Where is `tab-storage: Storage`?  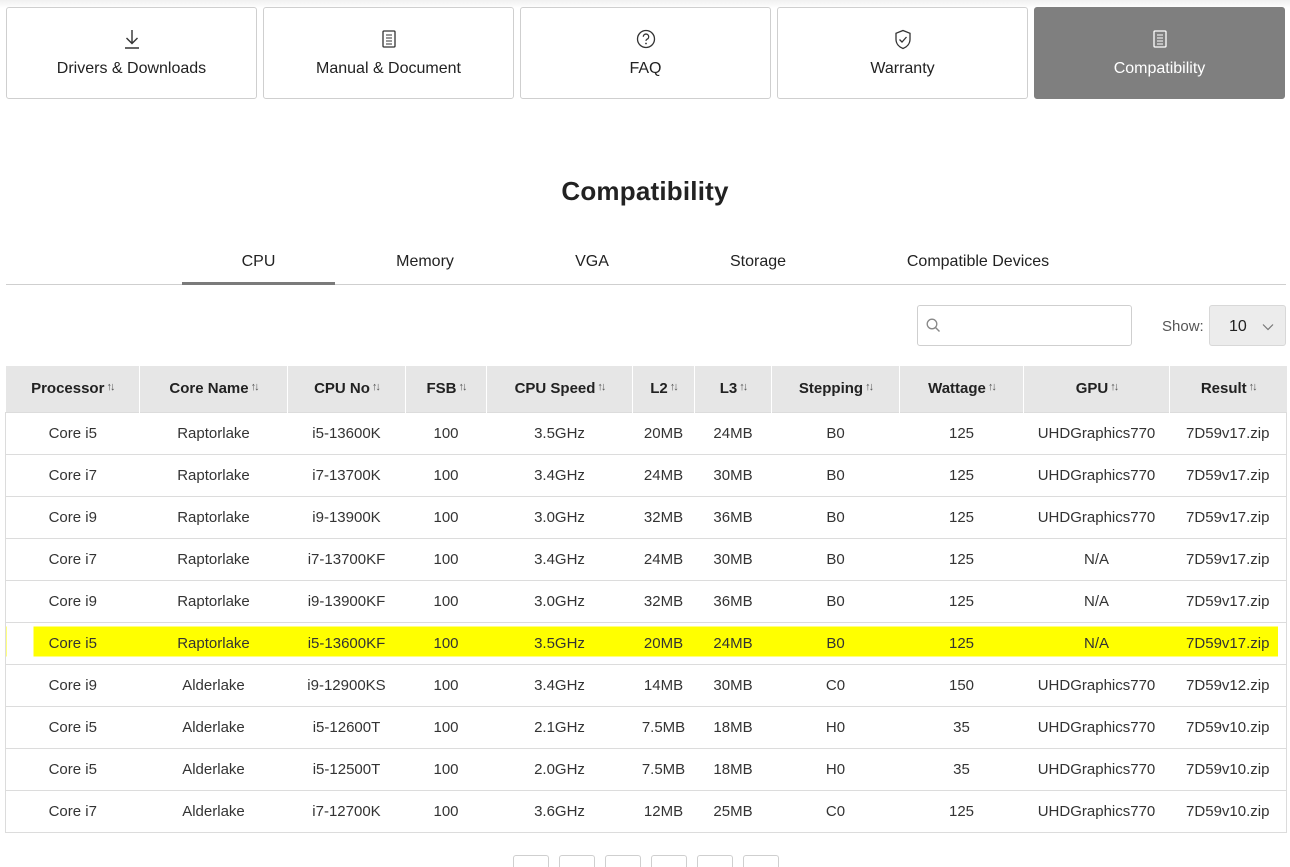
tab-storage: Storage is located at coordinates (758, 261).